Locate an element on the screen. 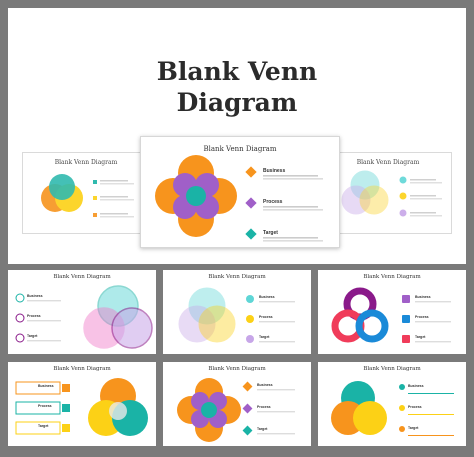 The height and width of the screenshot is (457, 474). venn-outline-three is located at coordinates (84, 317).